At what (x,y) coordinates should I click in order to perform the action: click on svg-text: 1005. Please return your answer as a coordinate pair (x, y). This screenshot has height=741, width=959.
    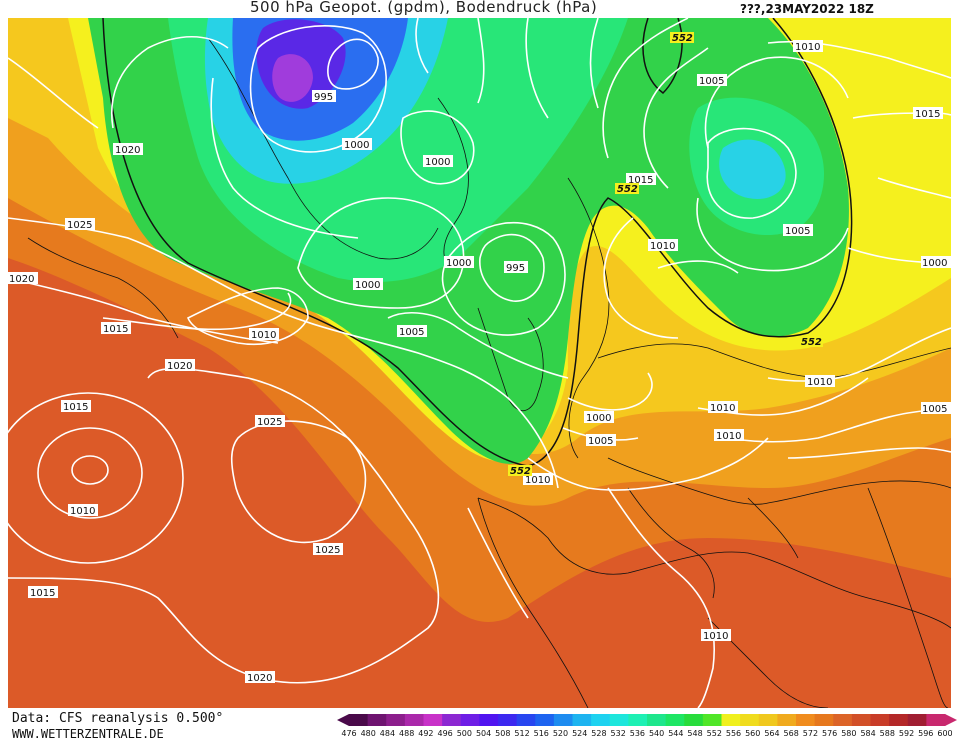
    Looking at the image, I should click on (411, 332).